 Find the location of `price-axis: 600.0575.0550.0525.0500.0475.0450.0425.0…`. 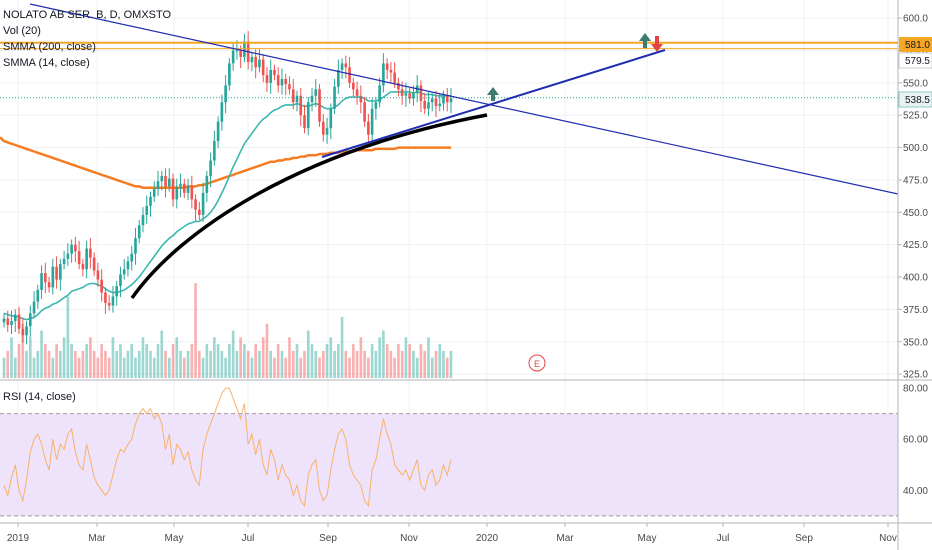

price-axis: 600.0575.0550.0525.0500.0475.0450.0425.0… is located at coordinates (913, 197).